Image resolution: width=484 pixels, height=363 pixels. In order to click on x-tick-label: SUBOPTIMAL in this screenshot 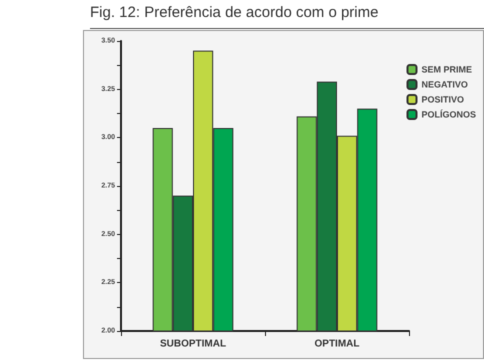, I will do `click(193, 344)`.